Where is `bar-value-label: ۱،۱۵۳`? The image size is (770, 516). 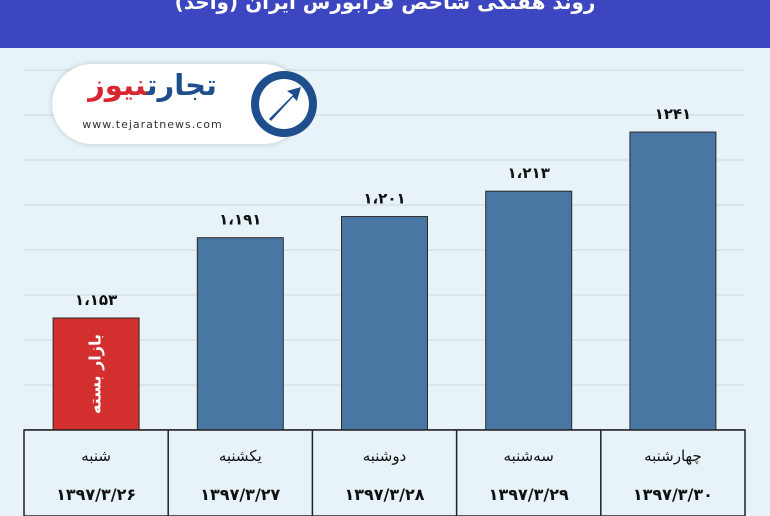 bar-value-label: ۱،۱۵۳ is located at coordinates (96, 300).